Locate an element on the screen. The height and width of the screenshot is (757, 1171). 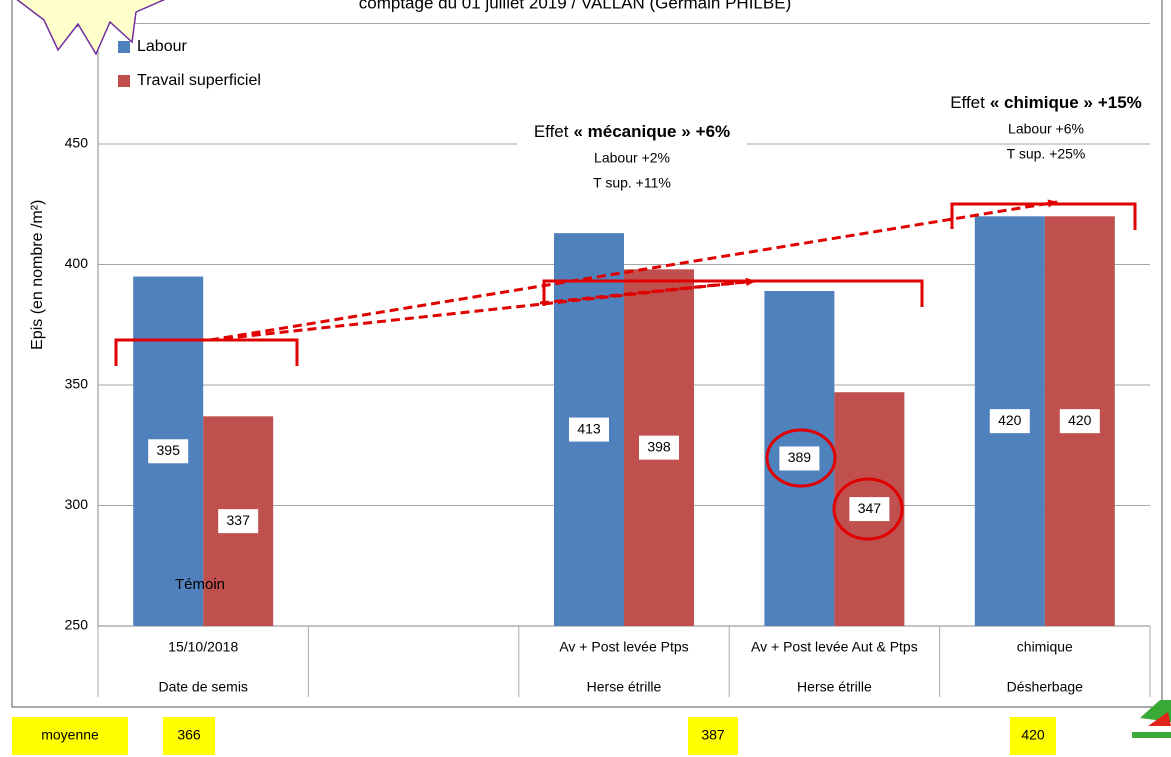
value-label: 395 is located at coordinates (169, 450).